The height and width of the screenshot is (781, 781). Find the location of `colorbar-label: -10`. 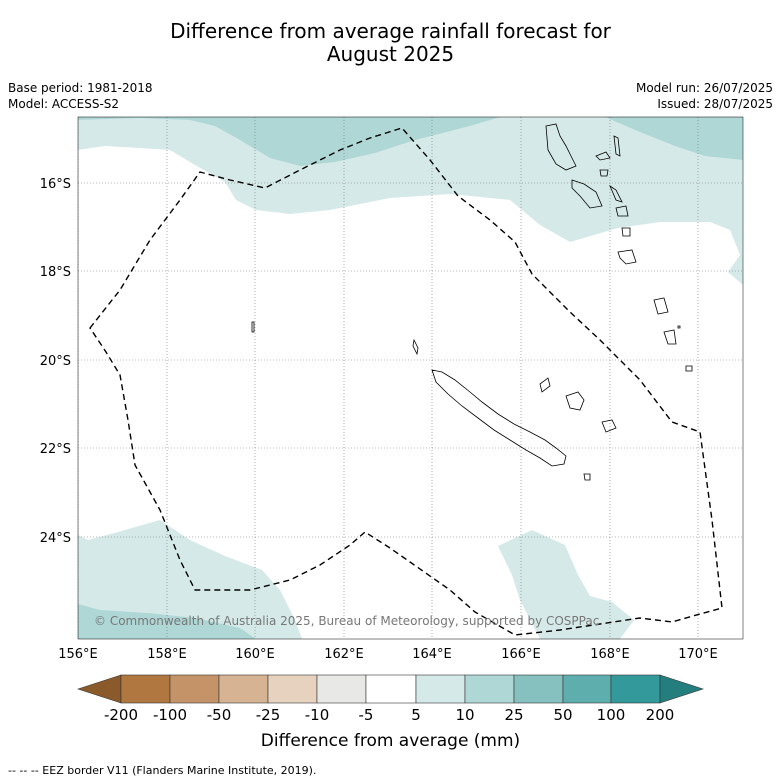

colorbar-label: -10 is located at coordinates (317, 715).